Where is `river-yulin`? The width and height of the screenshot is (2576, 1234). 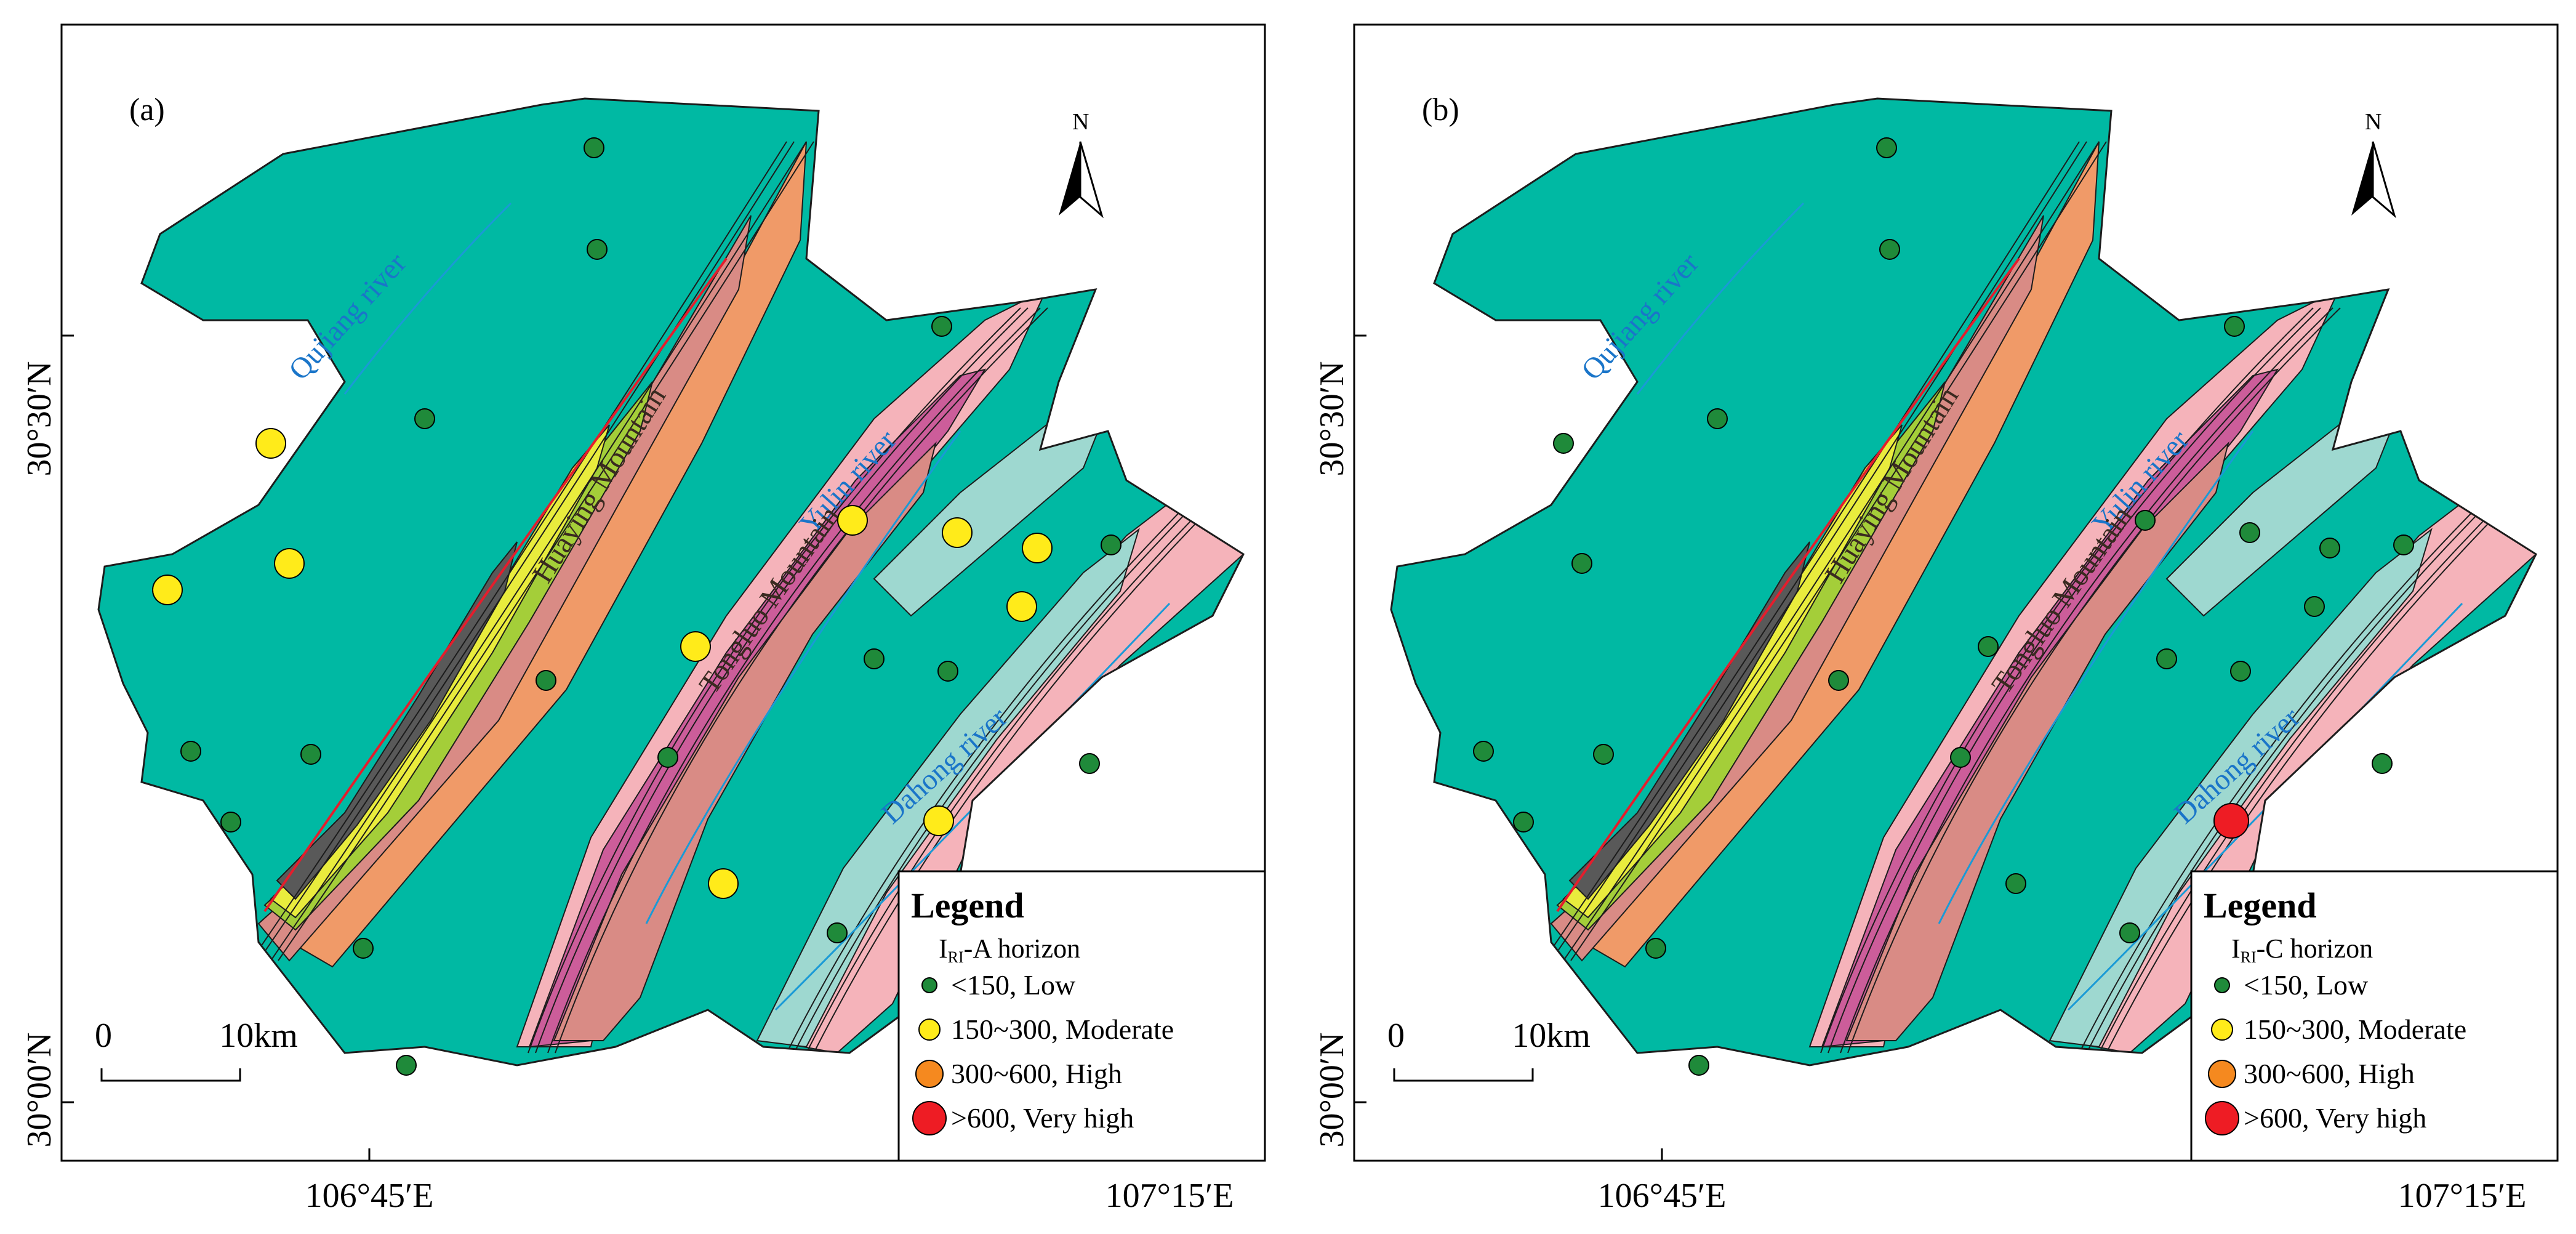
river-yulin is located at coordinates (2096, 677).